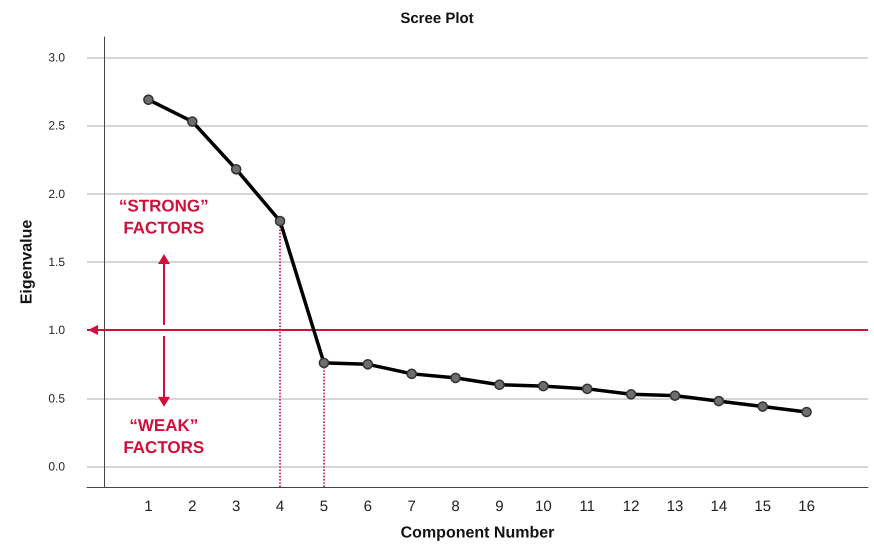  I want to click on x-tick-label: 12, so click(631, 506).